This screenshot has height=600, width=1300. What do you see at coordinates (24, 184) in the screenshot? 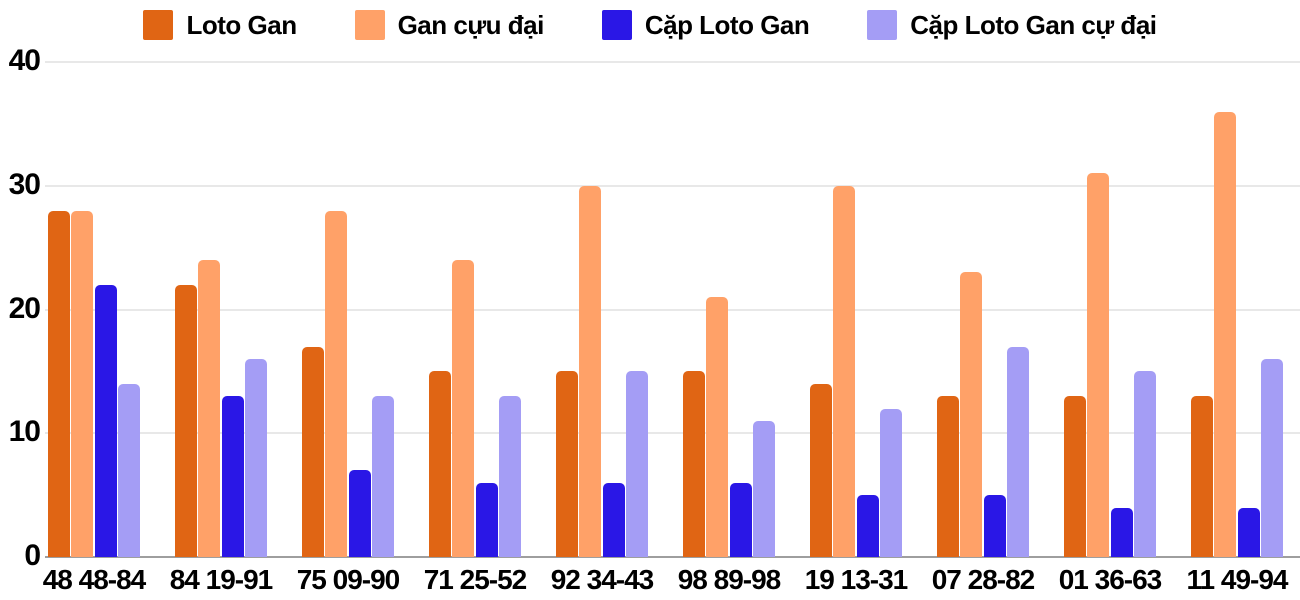
I see `y-tick-label-30: 30` at bounding box center [24, 184].